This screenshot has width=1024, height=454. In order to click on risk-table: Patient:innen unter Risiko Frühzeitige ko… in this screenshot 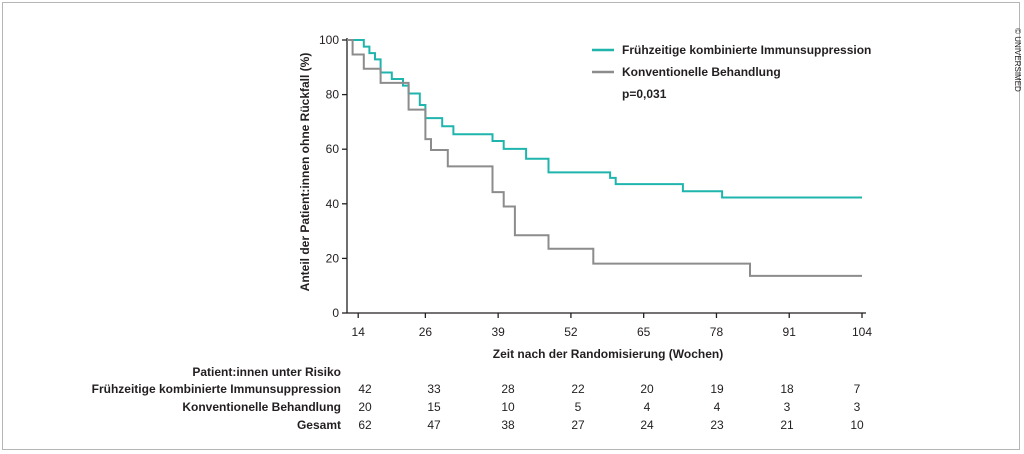, I will do `click(478, 398)`.